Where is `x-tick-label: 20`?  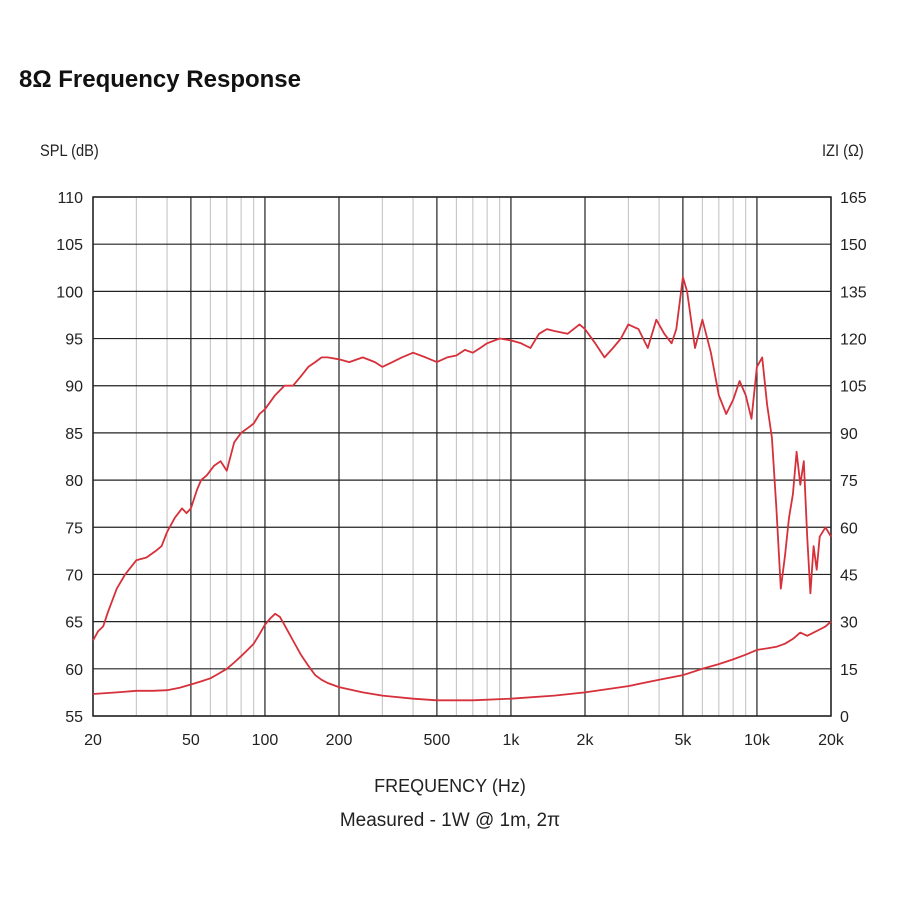
x-tick-label: 20 is located at coordinates (93, 740).